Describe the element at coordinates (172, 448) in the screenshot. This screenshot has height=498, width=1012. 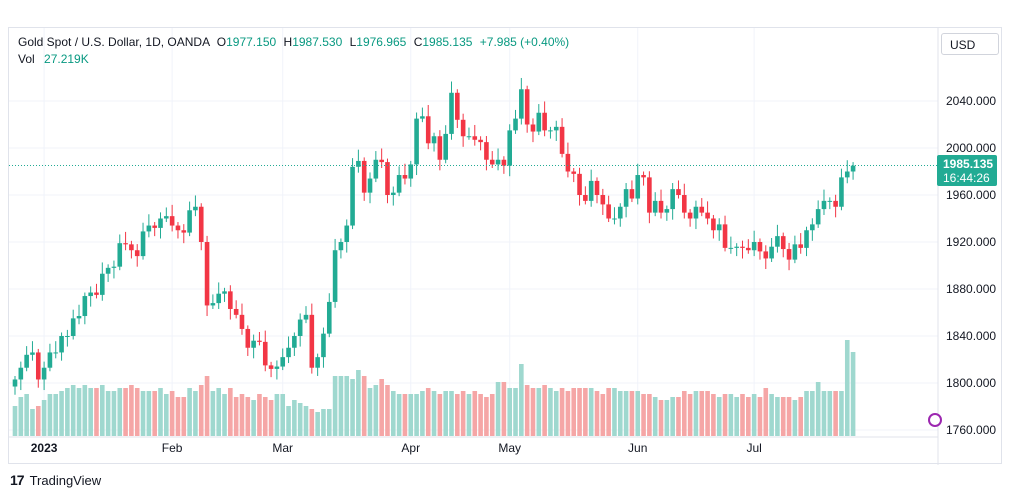
I see `x-tick-label: Feb` at that location.